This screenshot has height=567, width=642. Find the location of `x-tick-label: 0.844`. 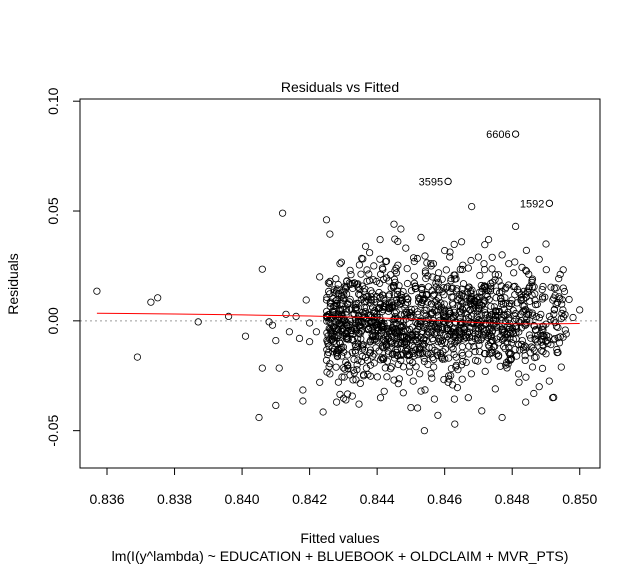

x-tick-label: 0.844 is located at coordinates (377, 499).